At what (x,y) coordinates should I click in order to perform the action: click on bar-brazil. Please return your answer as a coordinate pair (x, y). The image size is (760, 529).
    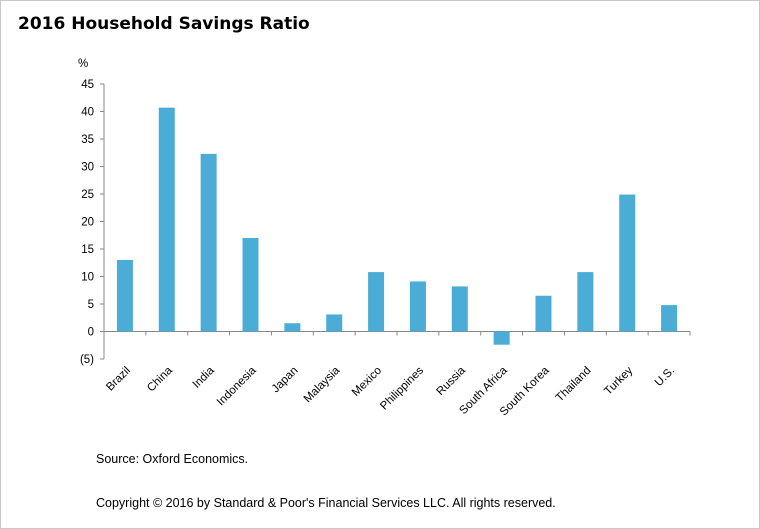
    Looking at the image, I should click on (124, 296).